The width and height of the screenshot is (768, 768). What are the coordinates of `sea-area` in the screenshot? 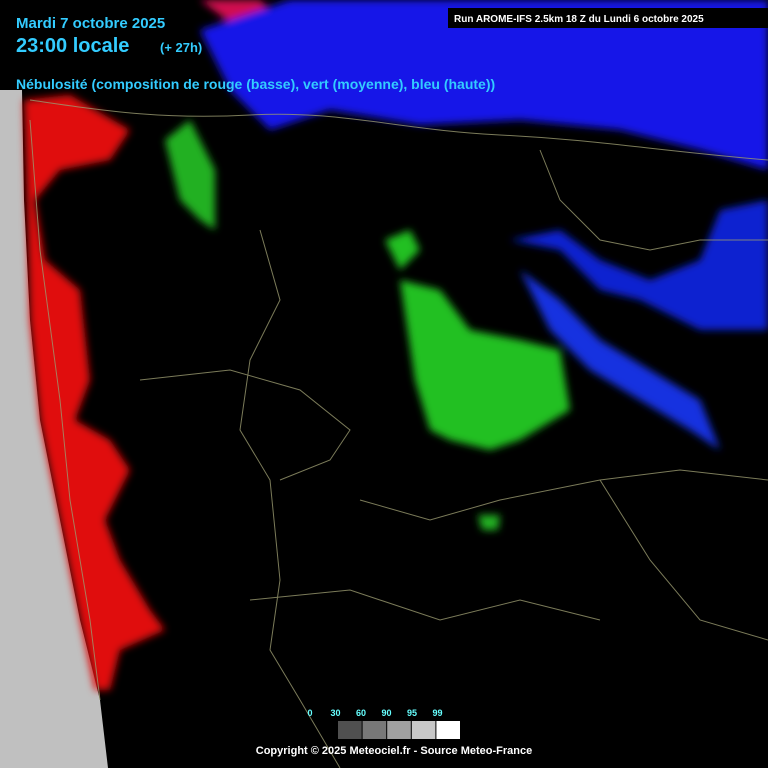 It's located at (54, 429).